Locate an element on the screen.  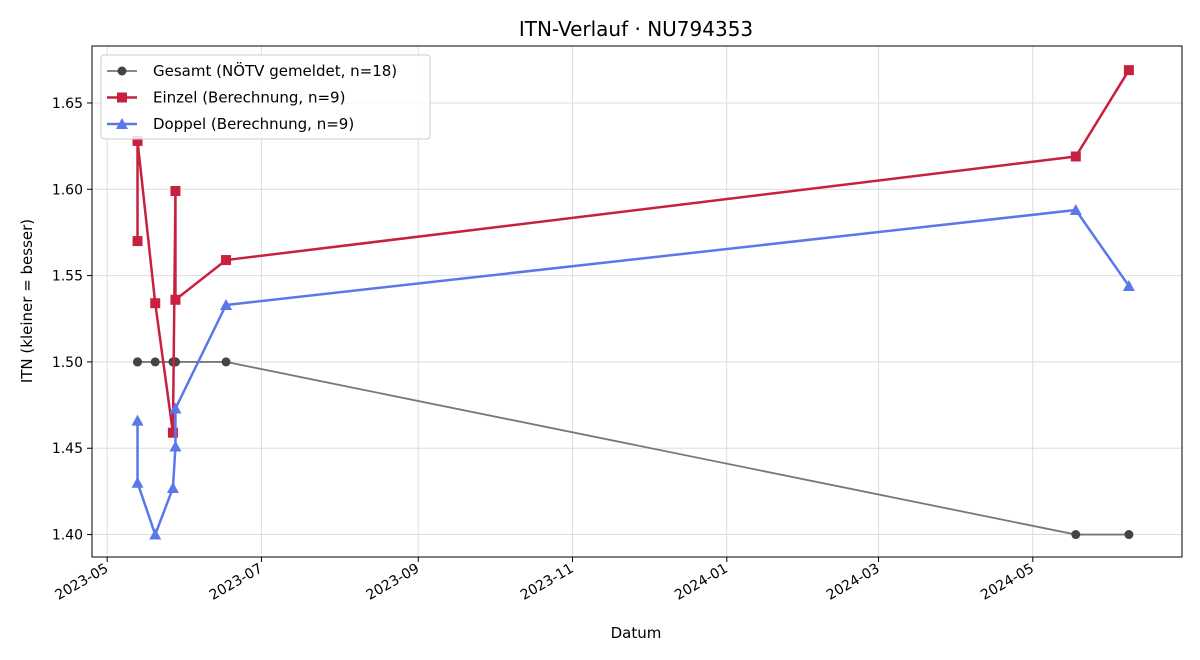
legend-entry: Gesamt (NÖTV gemeldet, n=18) is located at coordinates (252, 70).